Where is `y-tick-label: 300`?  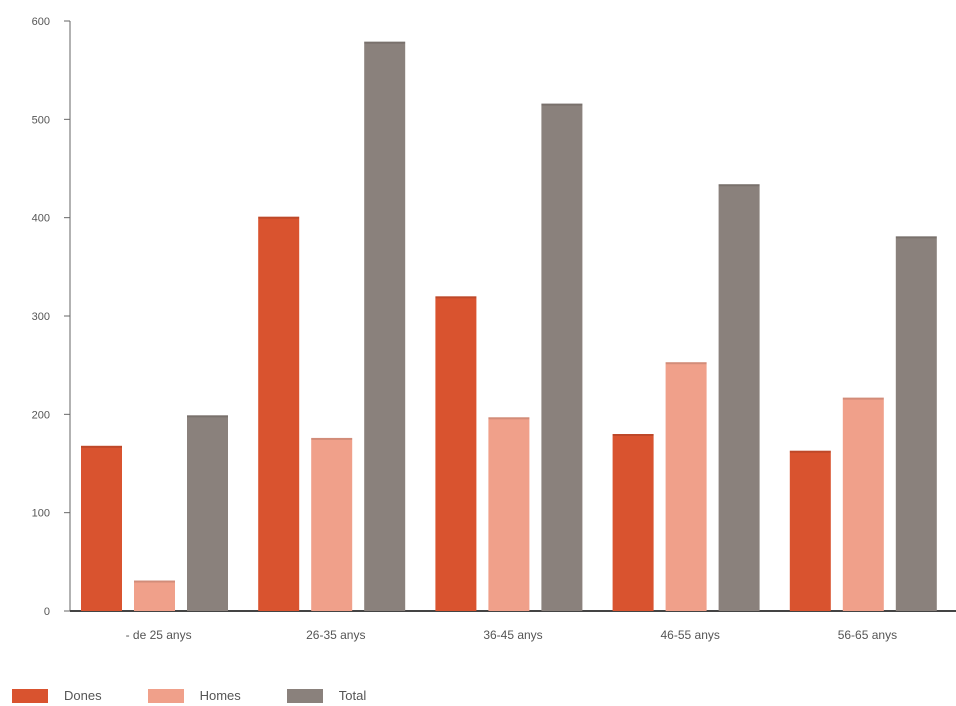
y-tick-label: 300 is located at coordinates (41, 317).